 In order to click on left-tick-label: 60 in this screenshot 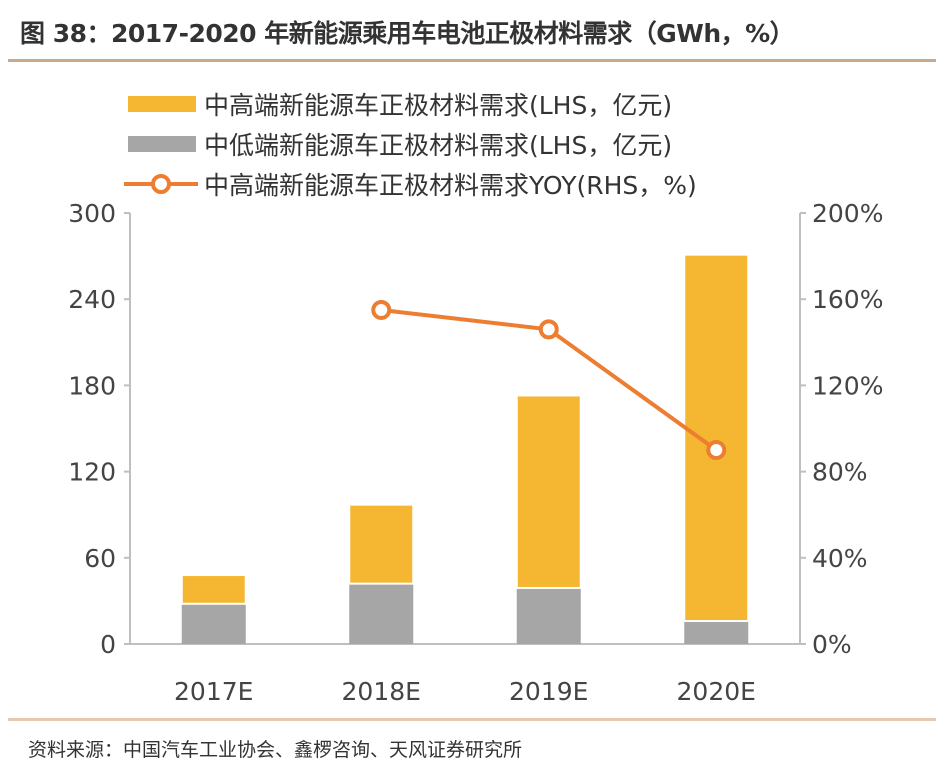, I will do `click(100, 558)`.